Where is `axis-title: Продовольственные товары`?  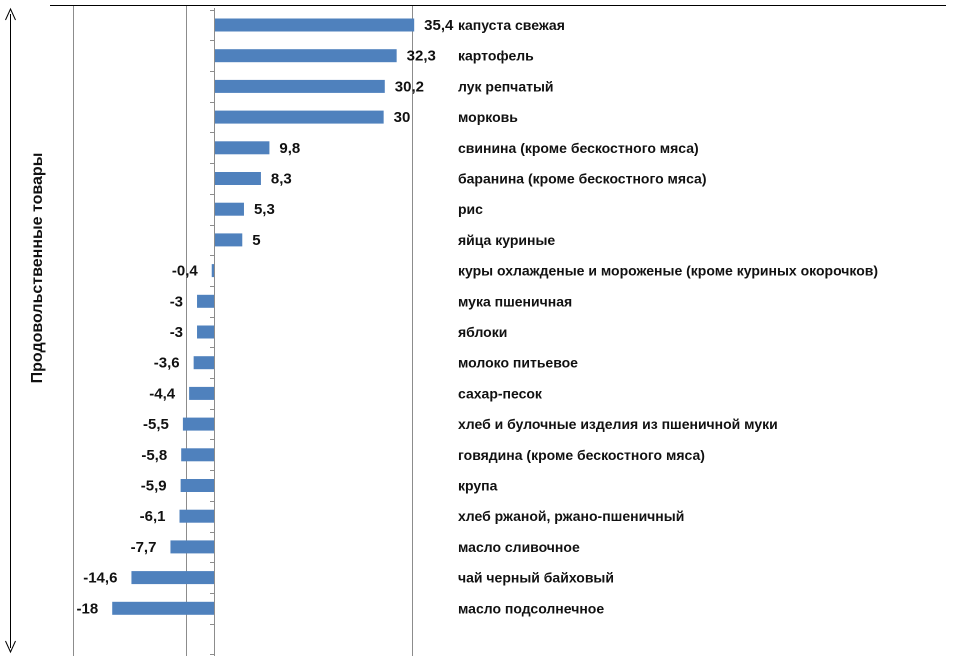 axis-title: Продовольственные товары is located at coordinates (37, 268).